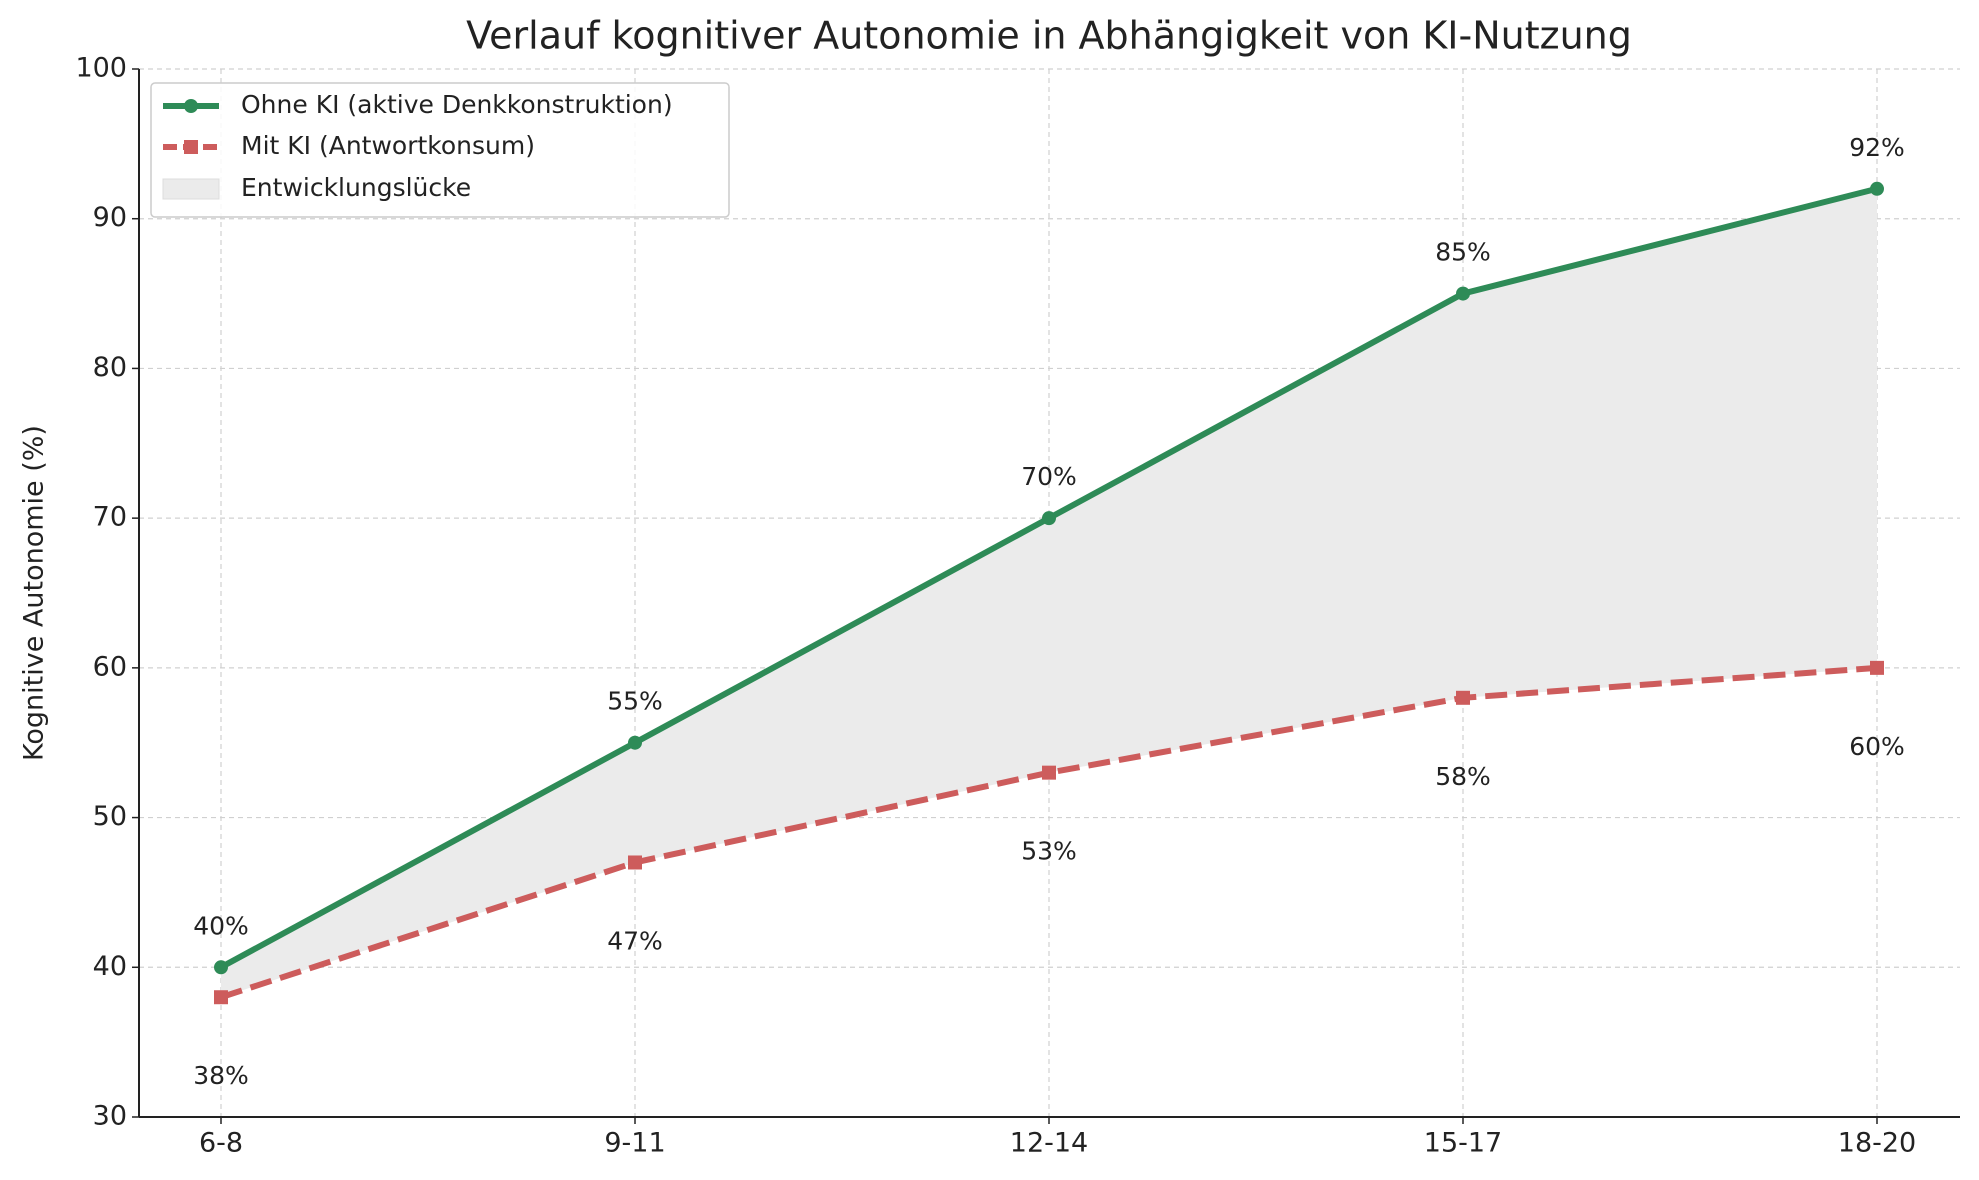 This screenshot has width=1979, height=1180. I want to click on y-tick-label: 40, so click(110, 966).